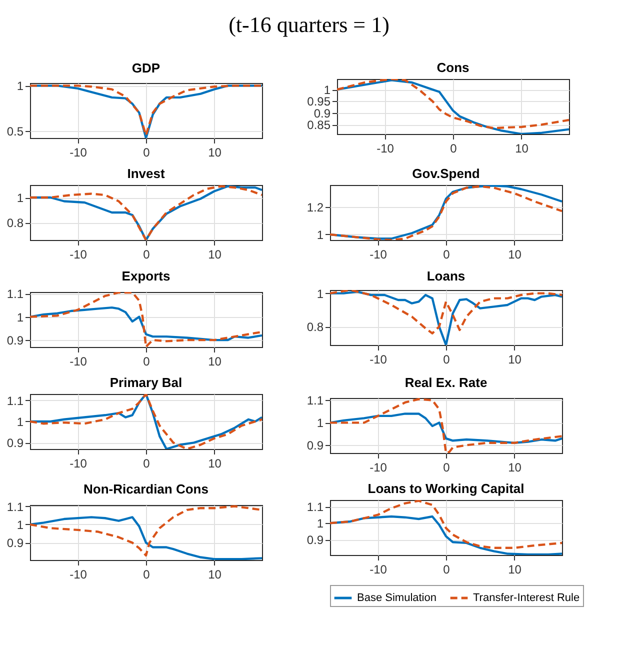 This screenshot has height=646, width=618. Describe the element at coordinates (15, 131) in the screenshot. I see `y-tick-label: 0.5` at that location.